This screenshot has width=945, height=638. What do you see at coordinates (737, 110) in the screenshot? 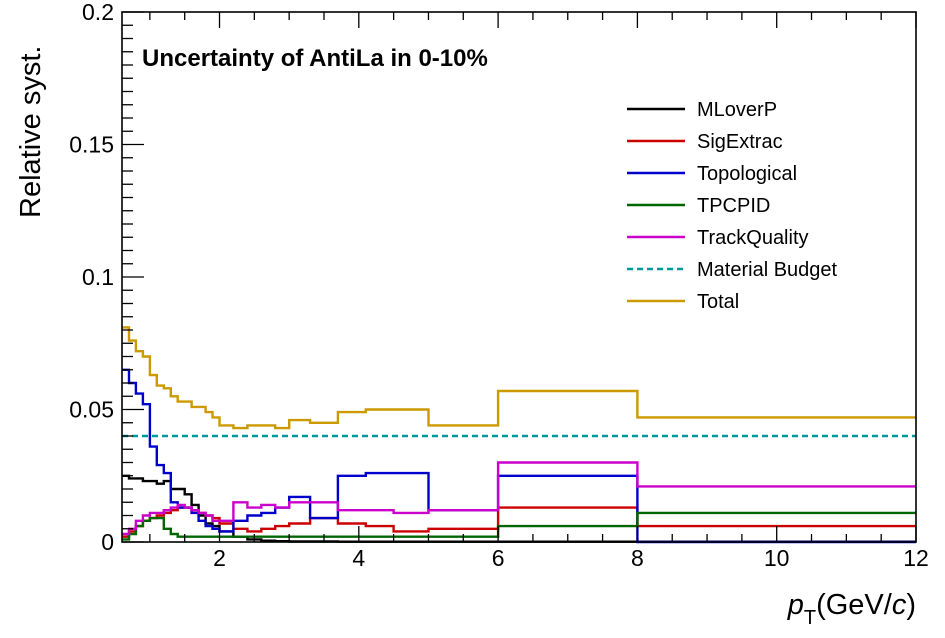
I see `legend-label: MLoverP` at bounding box center [737, 110].